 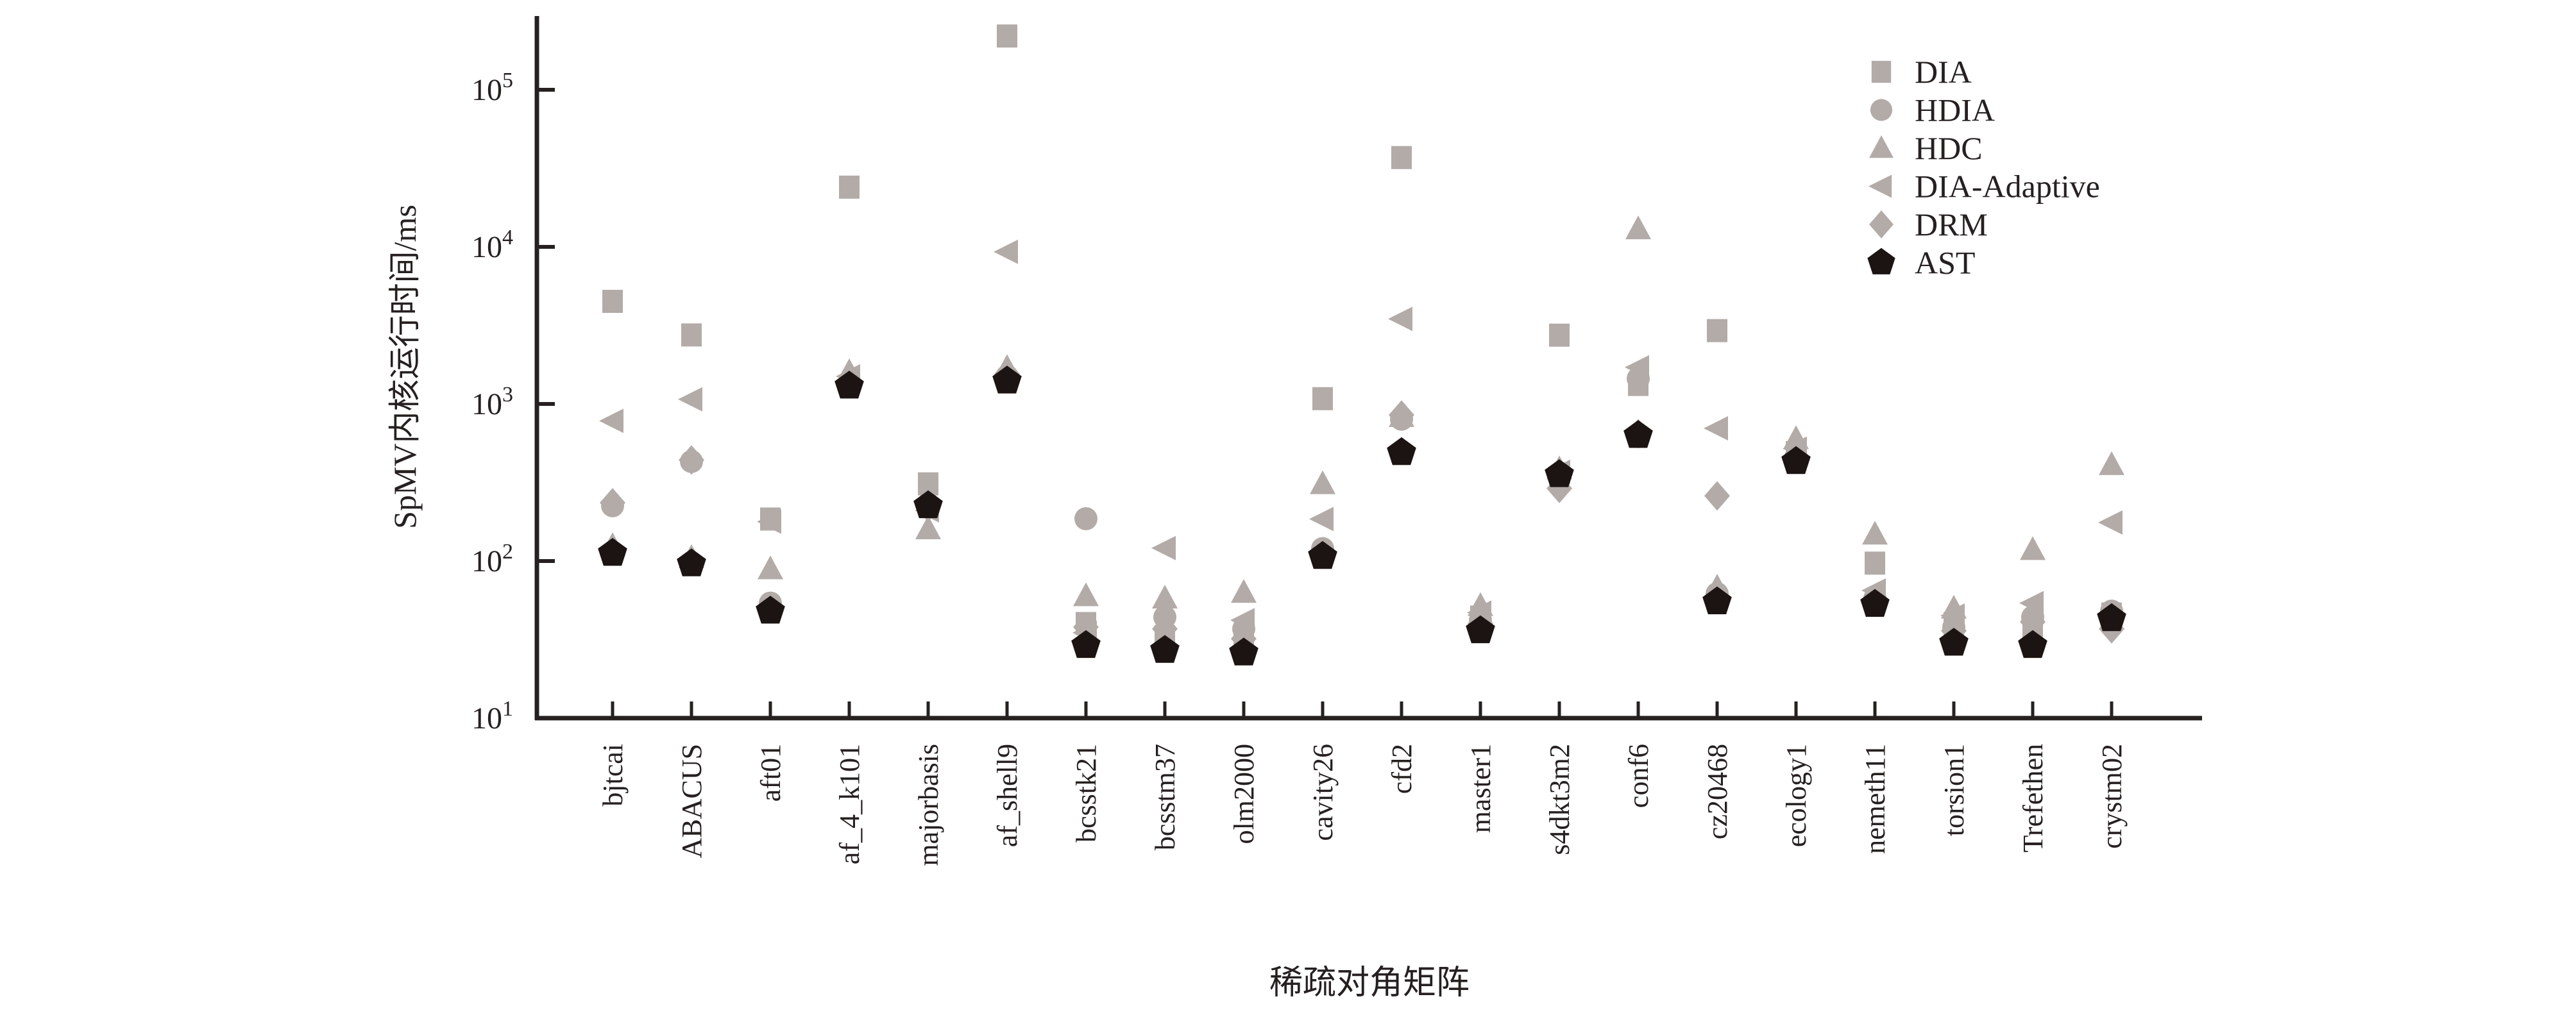 I want to click on legend-item-dia-adaptive: DIA-Adaptive, so click(x=1984, y=187).